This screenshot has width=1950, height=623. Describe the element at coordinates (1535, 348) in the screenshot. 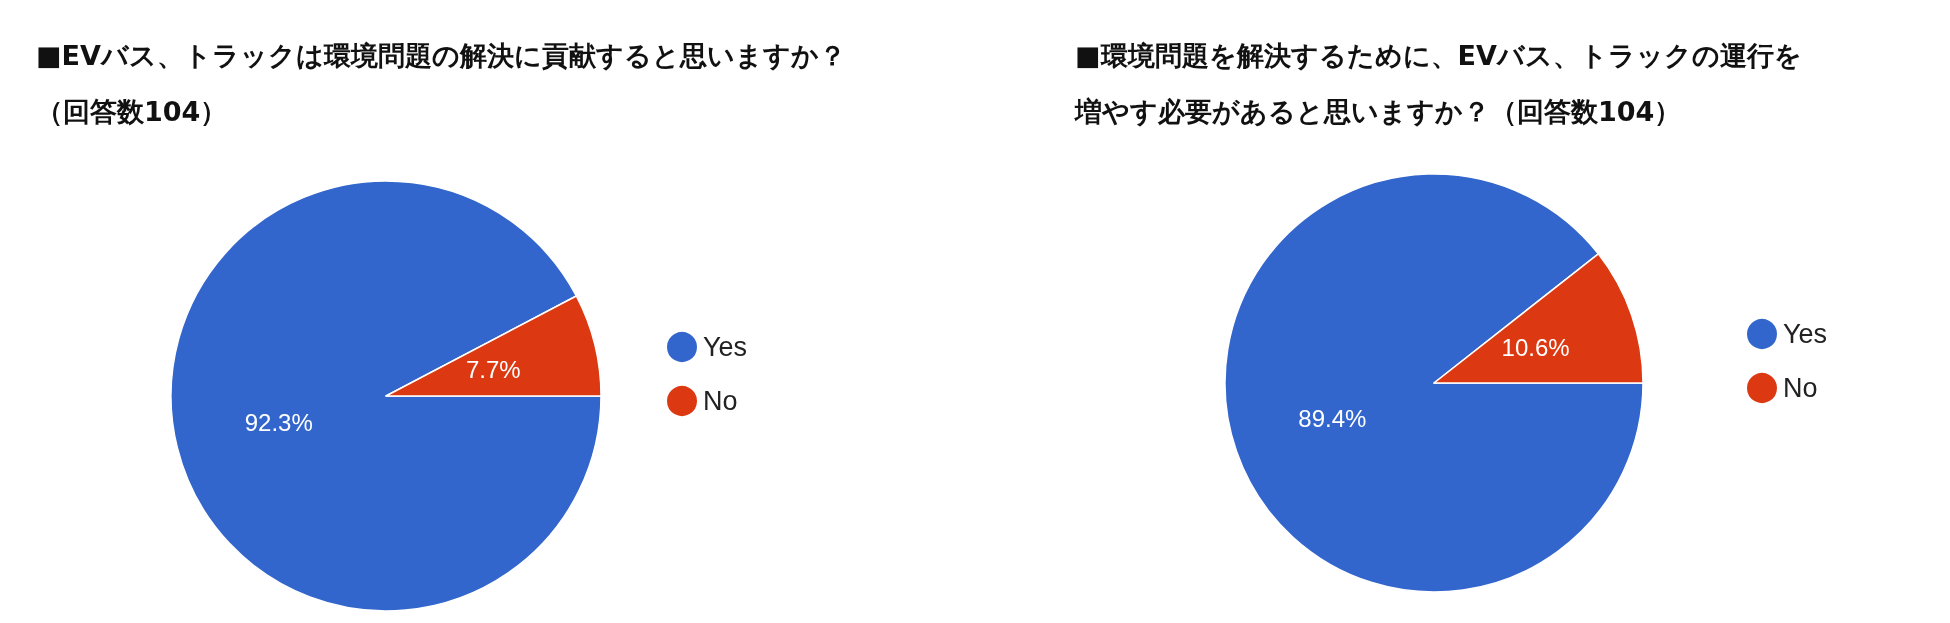

I see `data-label: 10.6%` at that location.